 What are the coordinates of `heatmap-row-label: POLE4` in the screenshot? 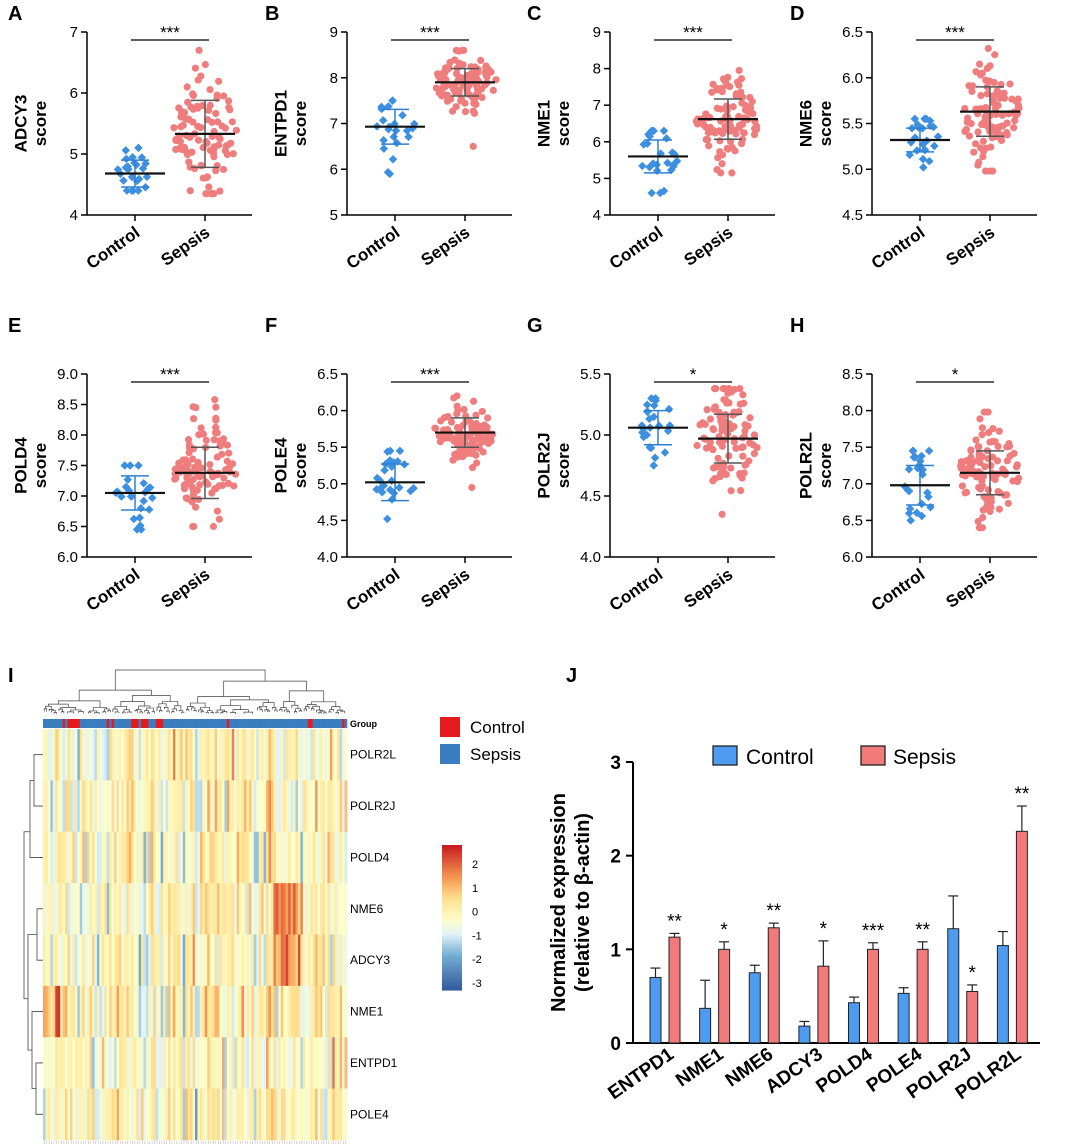 It's located at (369, 1114).